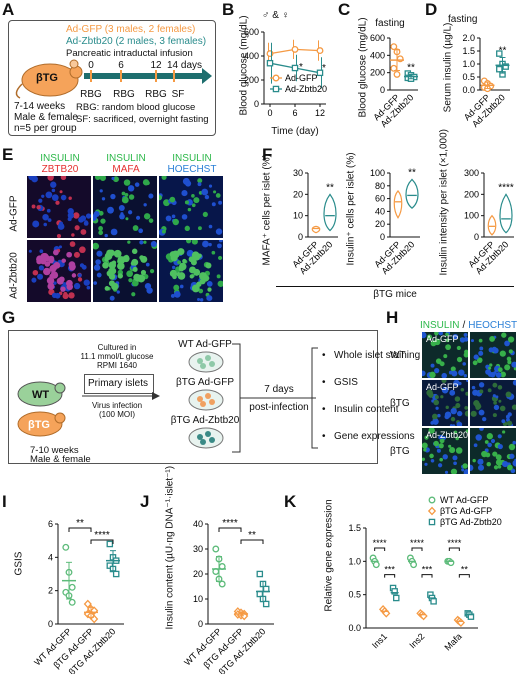 This screenshot has width=520, height=674. What do you see at coordinates (382, 90) in the screenshot?
I see `c-ytick-label: 0` at bounding box center [382, 90].